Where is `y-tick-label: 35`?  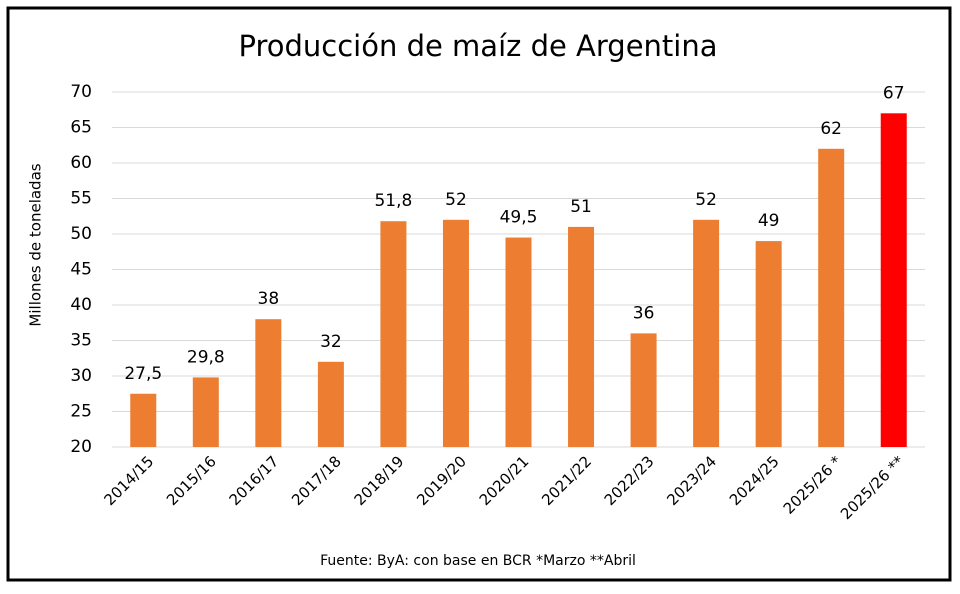
y-tick-label: 35 is located at coordinates (81, 341).